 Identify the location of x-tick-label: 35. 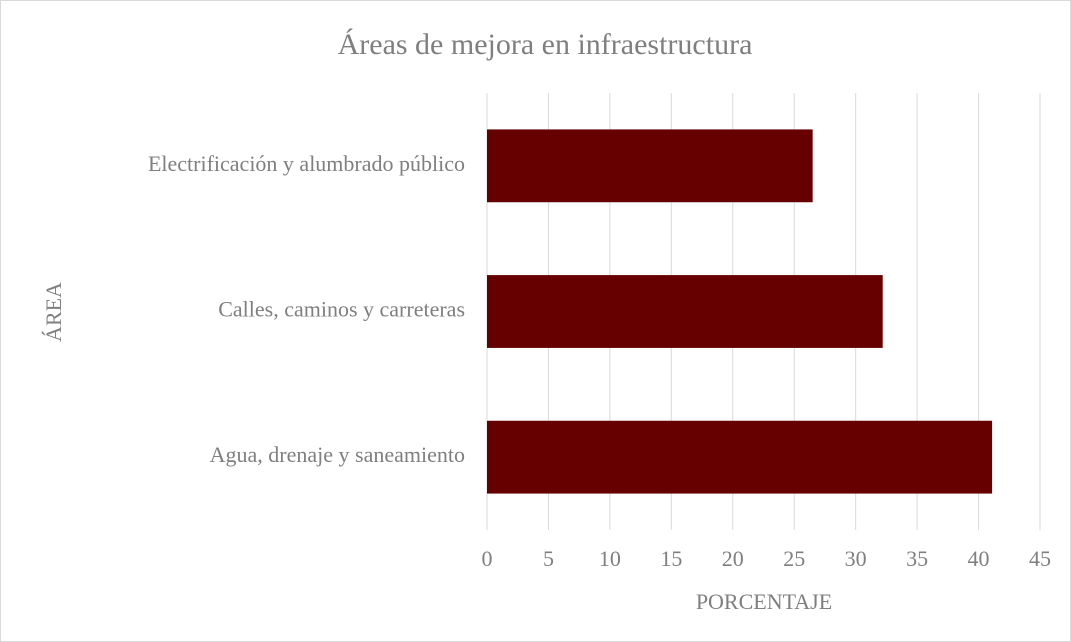
(917, 558).